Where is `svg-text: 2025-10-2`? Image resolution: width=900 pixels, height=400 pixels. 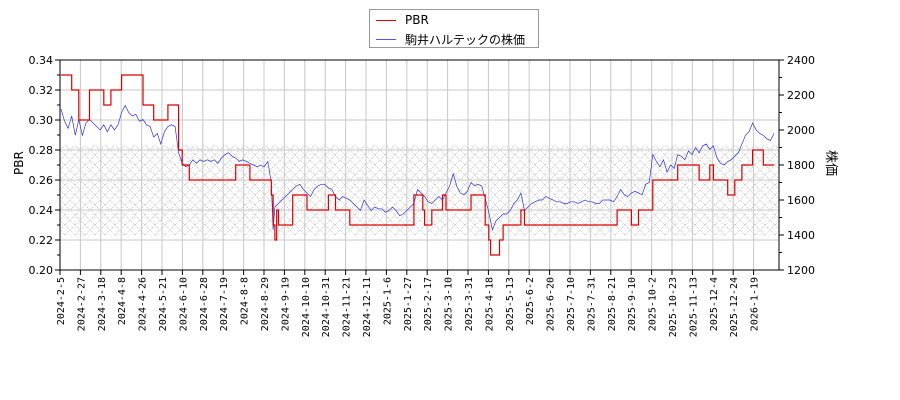
svg-text: 2025-10-2 is located at coordinates (653, 304).